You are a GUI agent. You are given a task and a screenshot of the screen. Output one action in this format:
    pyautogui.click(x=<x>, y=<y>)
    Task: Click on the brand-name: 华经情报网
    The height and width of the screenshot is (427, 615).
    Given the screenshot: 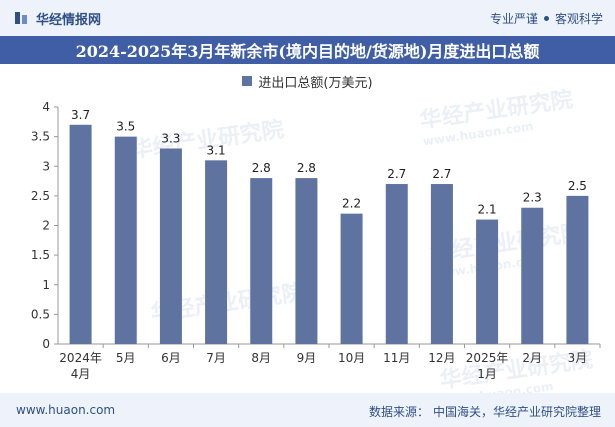 What is the action you would take?
    pyautogui.click(x=69, y=20)
    